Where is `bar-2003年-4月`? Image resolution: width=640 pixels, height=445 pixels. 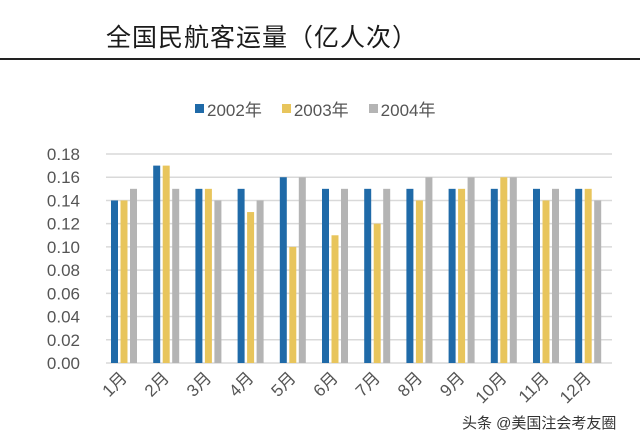
bar-2003年-4月 is located at coordinates (251, 287).